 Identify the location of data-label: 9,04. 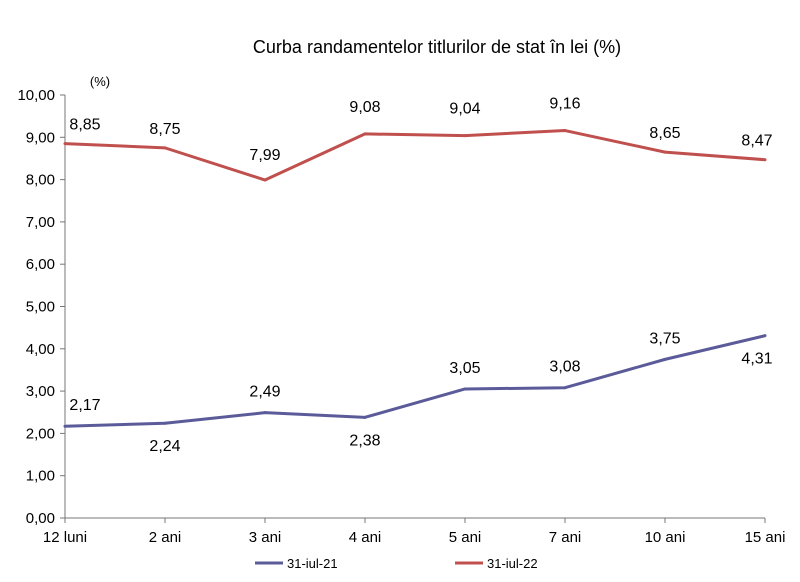
(464, 109).